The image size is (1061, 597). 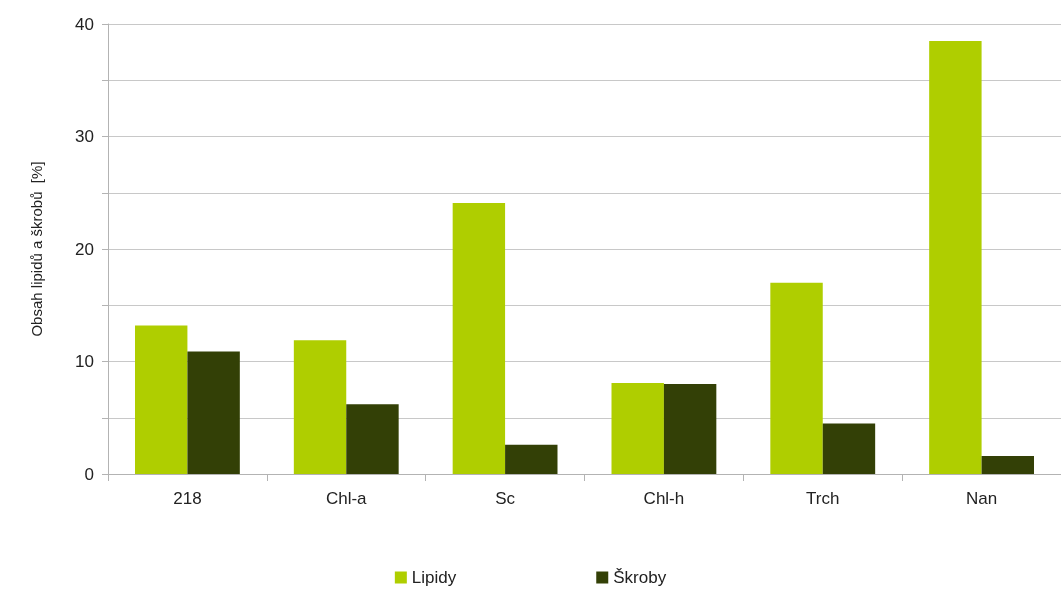 What do you see at coordinates (36, 249) in the screenshot?
I see `y-axis-title: Obsah lipidů a škrobů [%]` at bounding box center [36, 249].